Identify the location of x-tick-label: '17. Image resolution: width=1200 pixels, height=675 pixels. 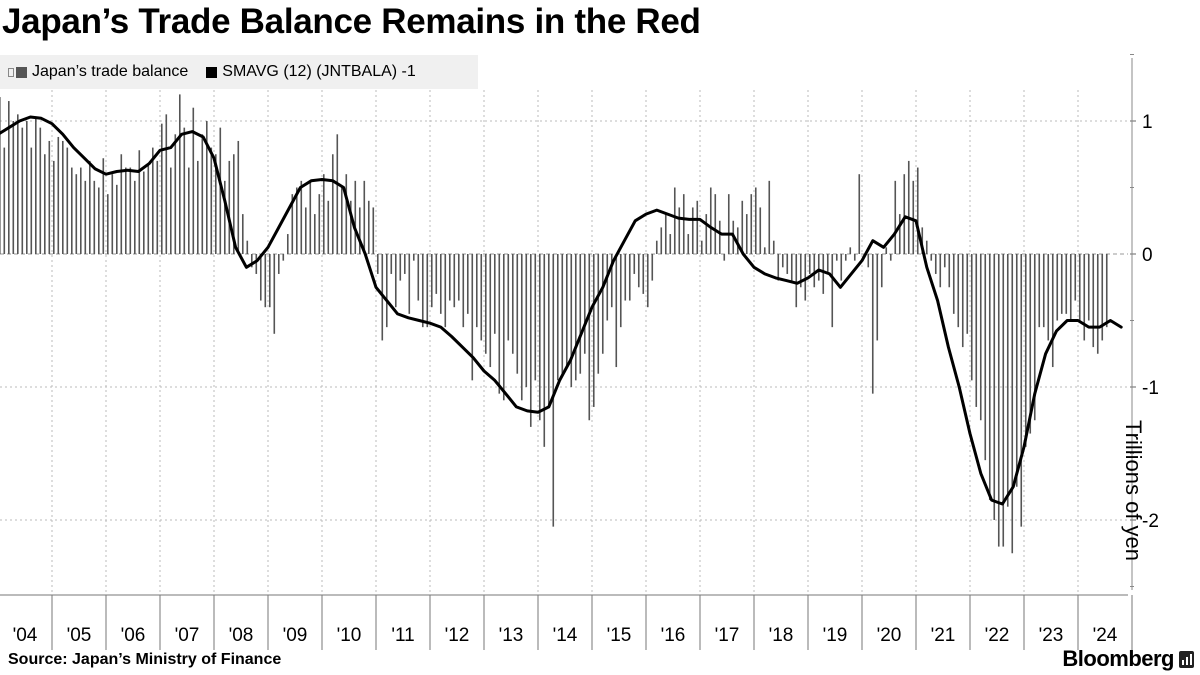
(727, 635).